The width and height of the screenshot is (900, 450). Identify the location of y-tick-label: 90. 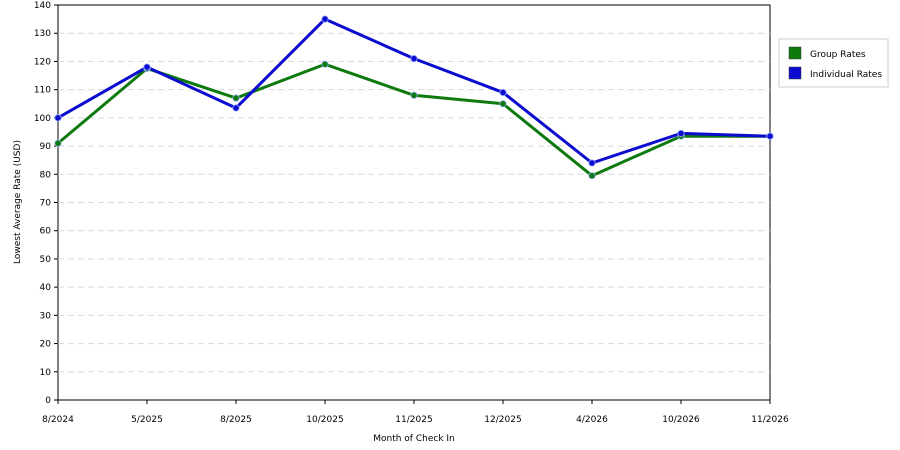
(46, 147).